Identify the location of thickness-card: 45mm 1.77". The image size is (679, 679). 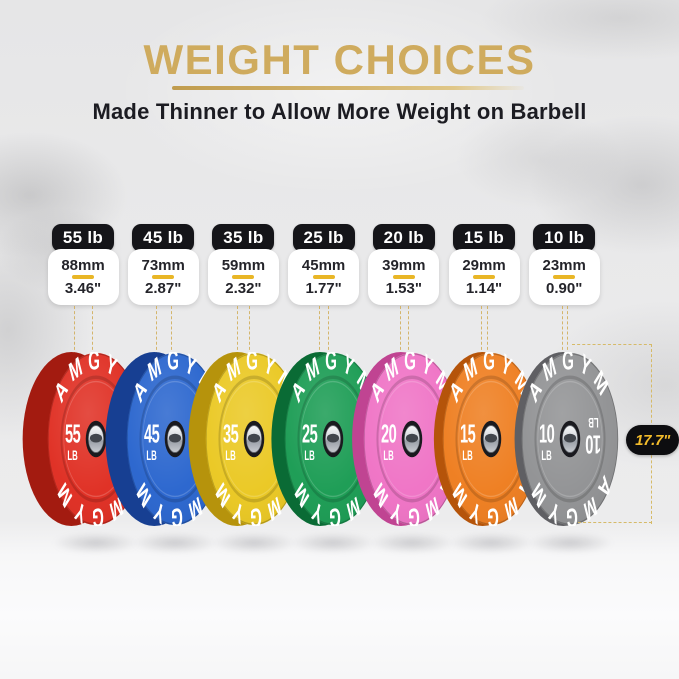
(324, 277).